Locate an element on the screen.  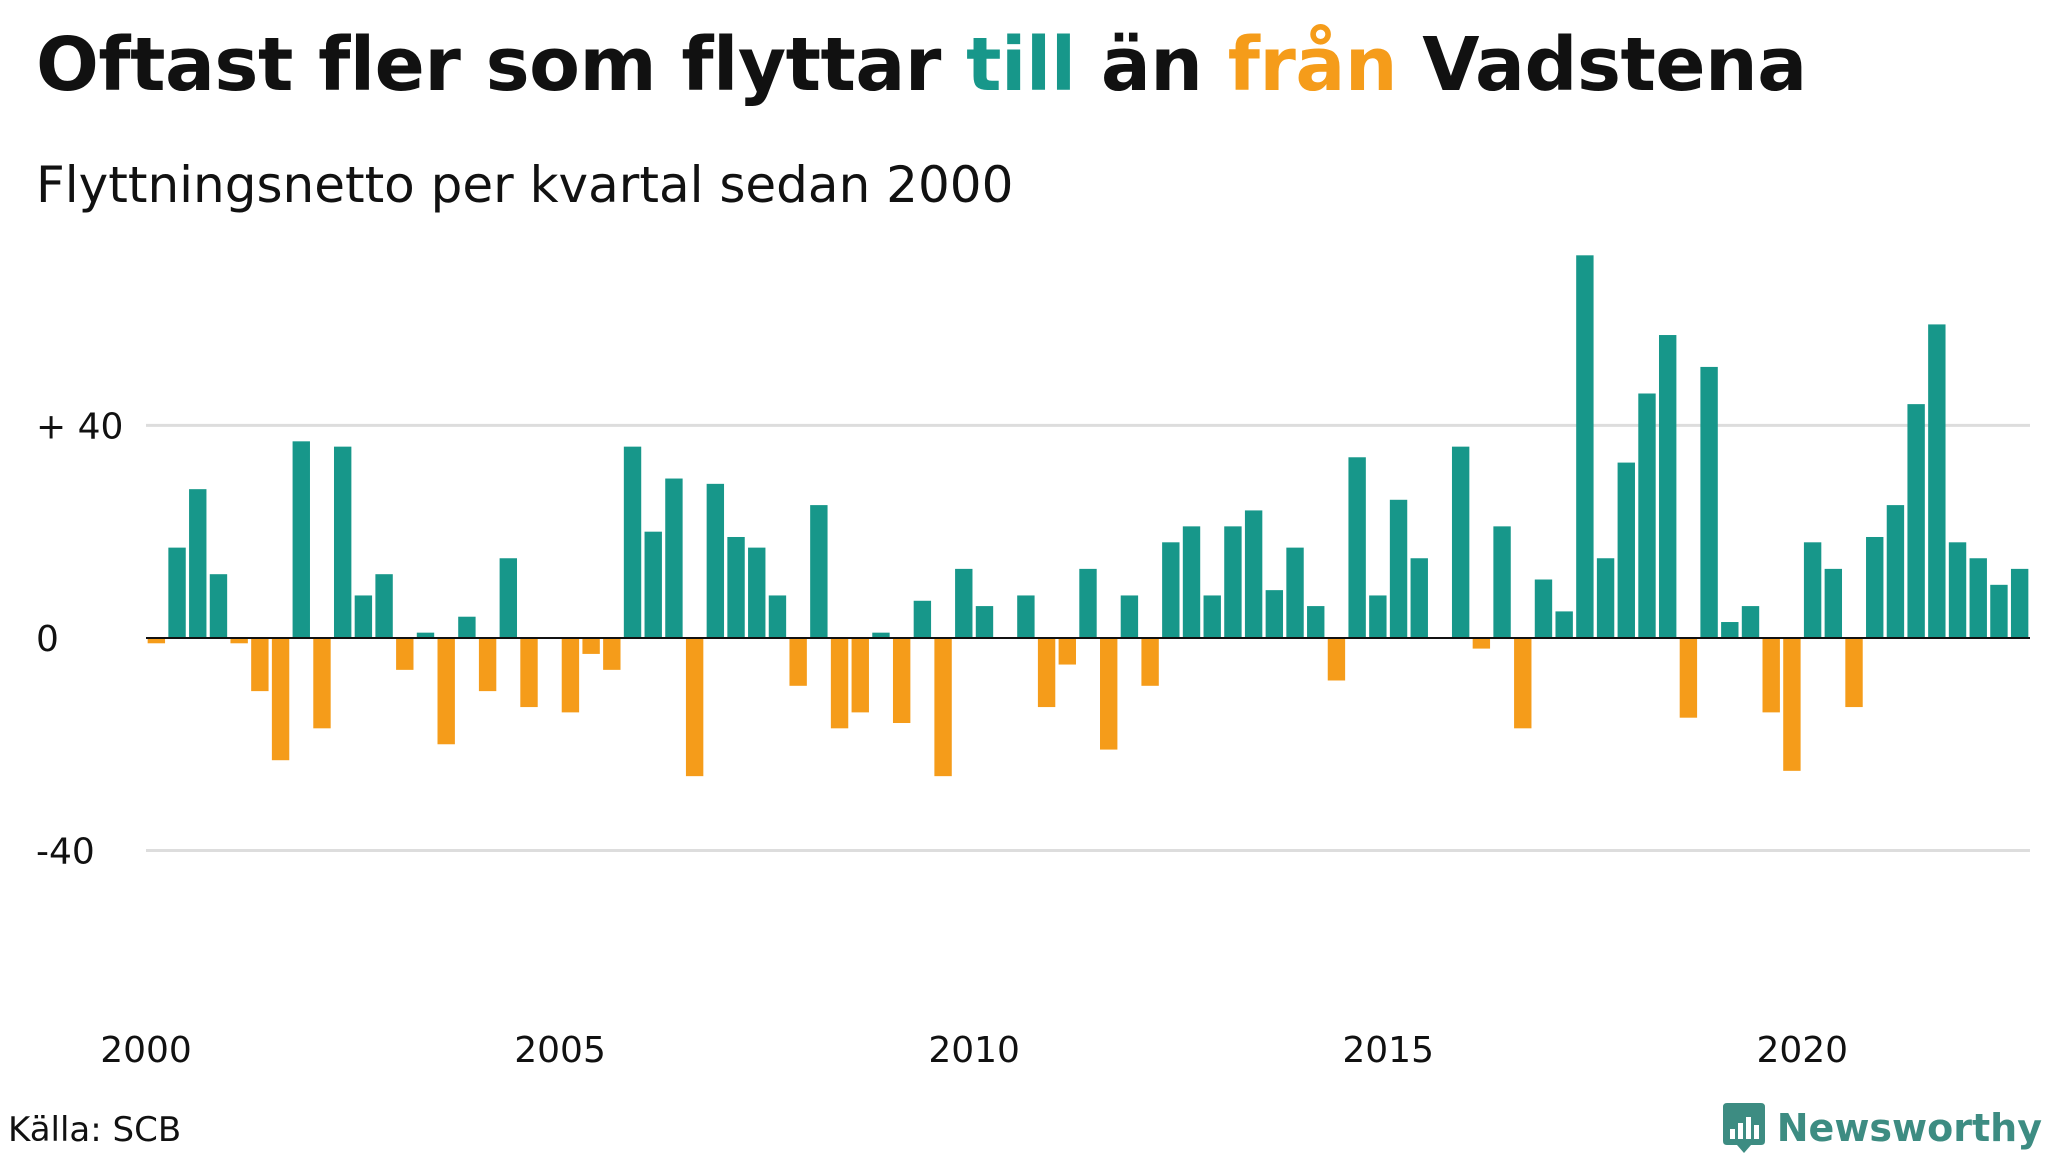
brand-logo: Newsworthy is located at coordinates (1881, 1128).